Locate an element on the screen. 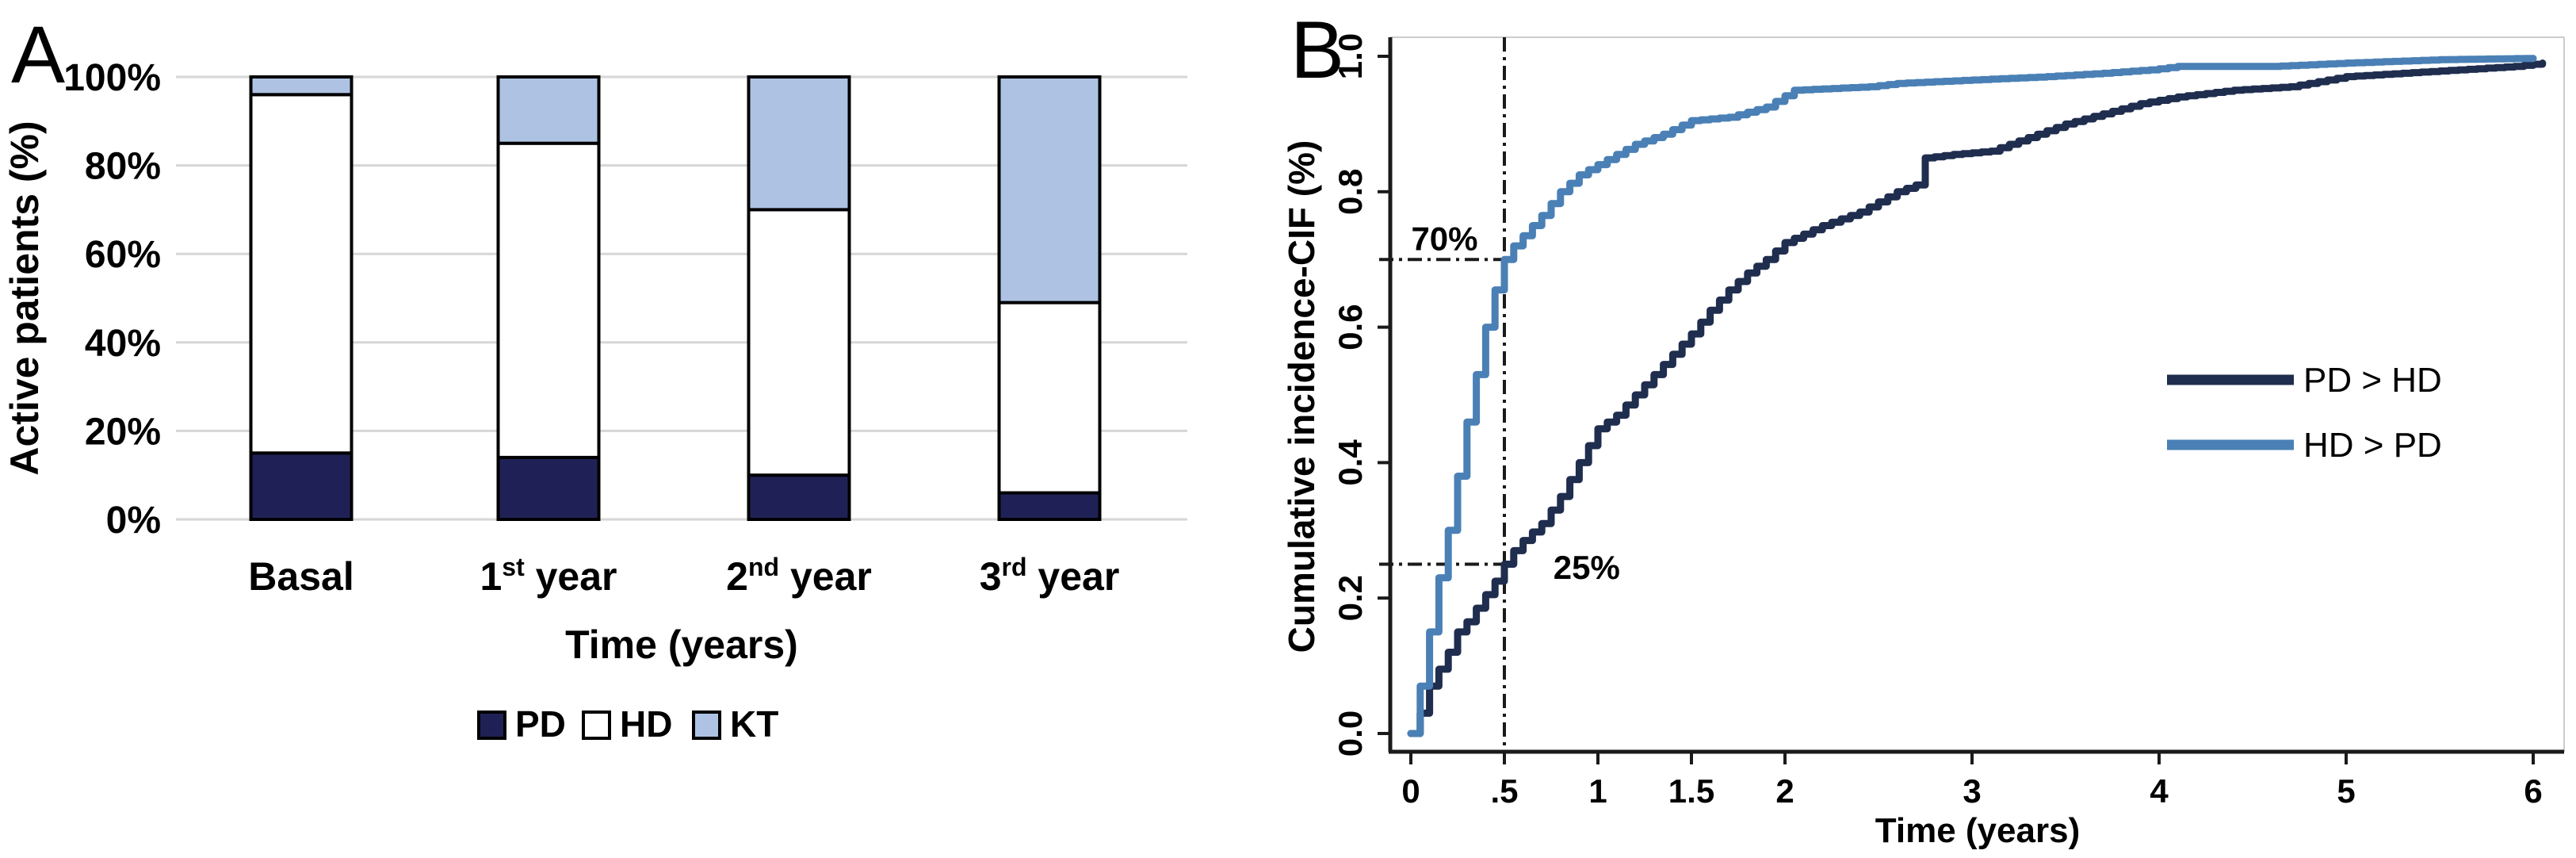 Image resolution: width=2576 pixels, height=858 pixels. category-label: Basal is located at coordinates (301, 577).